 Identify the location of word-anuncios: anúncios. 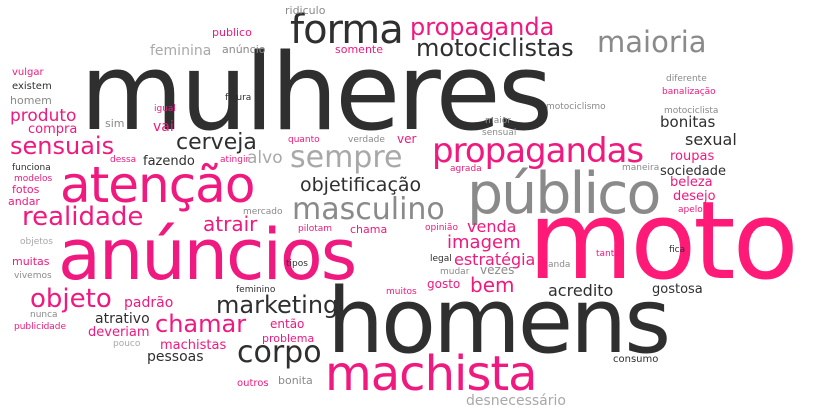
(207, 255).